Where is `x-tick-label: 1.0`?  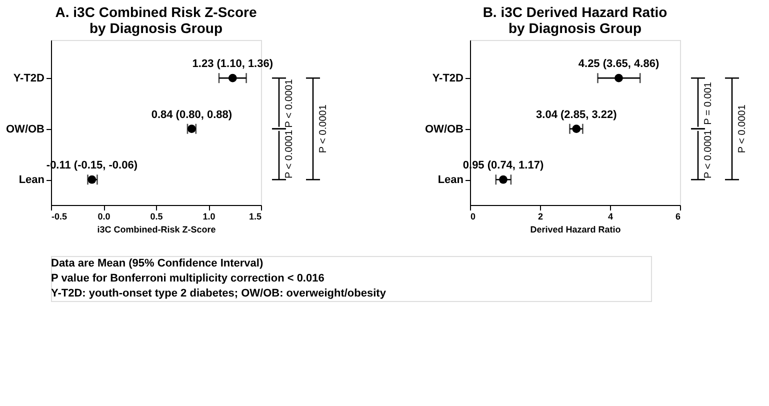 x-tick-label: 1.0 is located at coordinates (209, 217).